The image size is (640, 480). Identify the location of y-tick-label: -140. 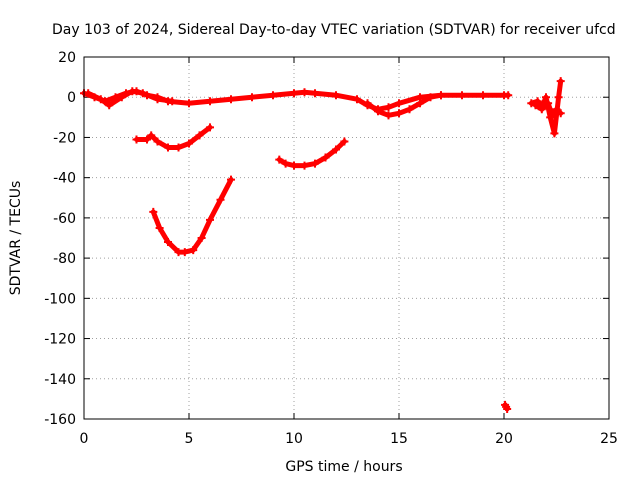
(60, 380).